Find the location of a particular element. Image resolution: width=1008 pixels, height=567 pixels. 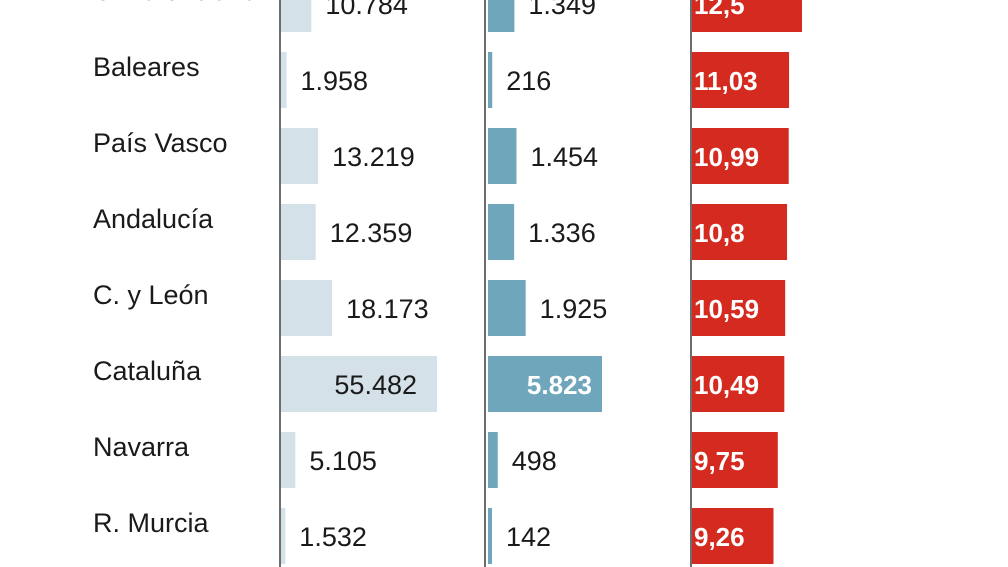

value-col2: 1.349 is located at coordinates (562, 10).